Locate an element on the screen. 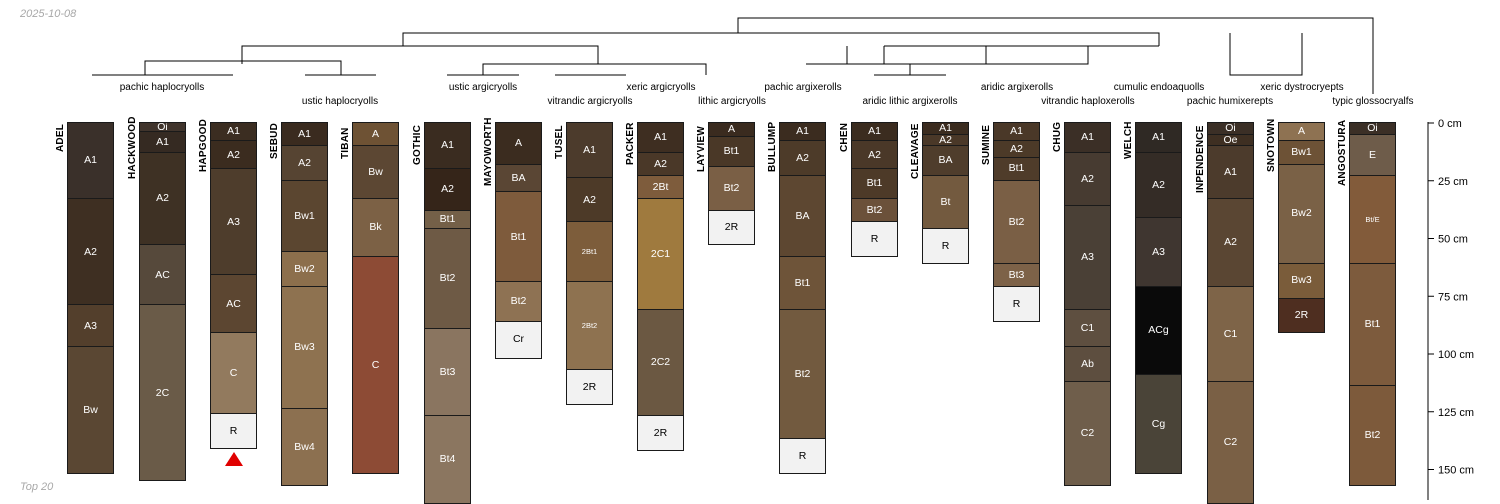 Image resolution: width=1500 pixels, height=504 pixels. taxon-label: cumulic endoaquolls is located at coordinates (1159, 87).